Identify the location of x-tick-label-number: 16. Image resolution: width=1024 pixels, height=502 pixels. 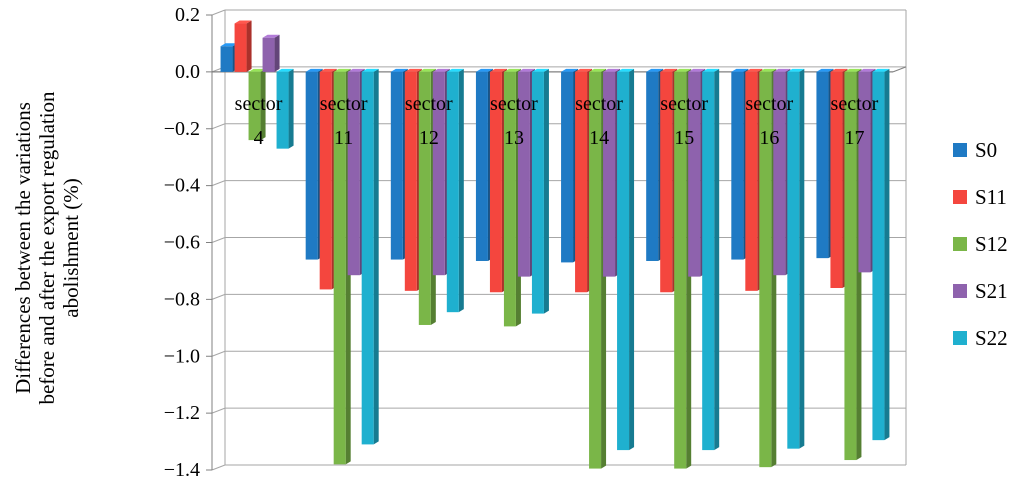
(769, 138).